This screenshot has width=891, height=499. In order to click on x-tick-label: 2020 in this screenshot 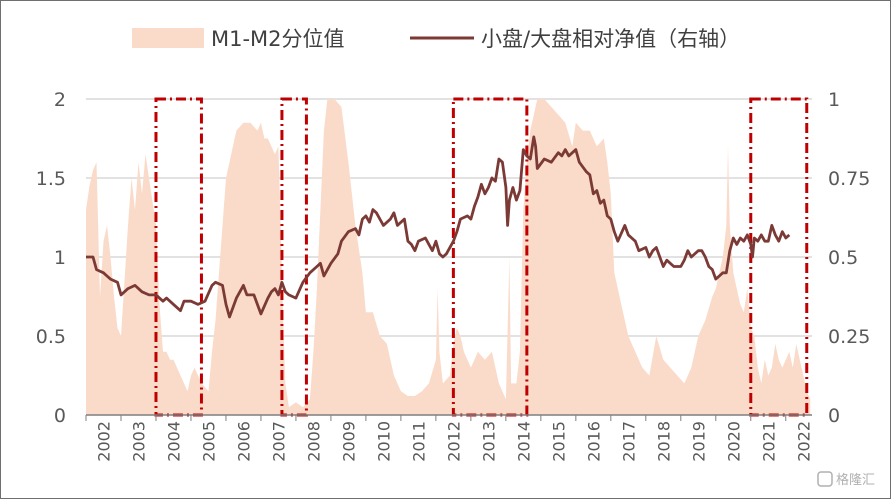, I will do `click(733, 441)`.